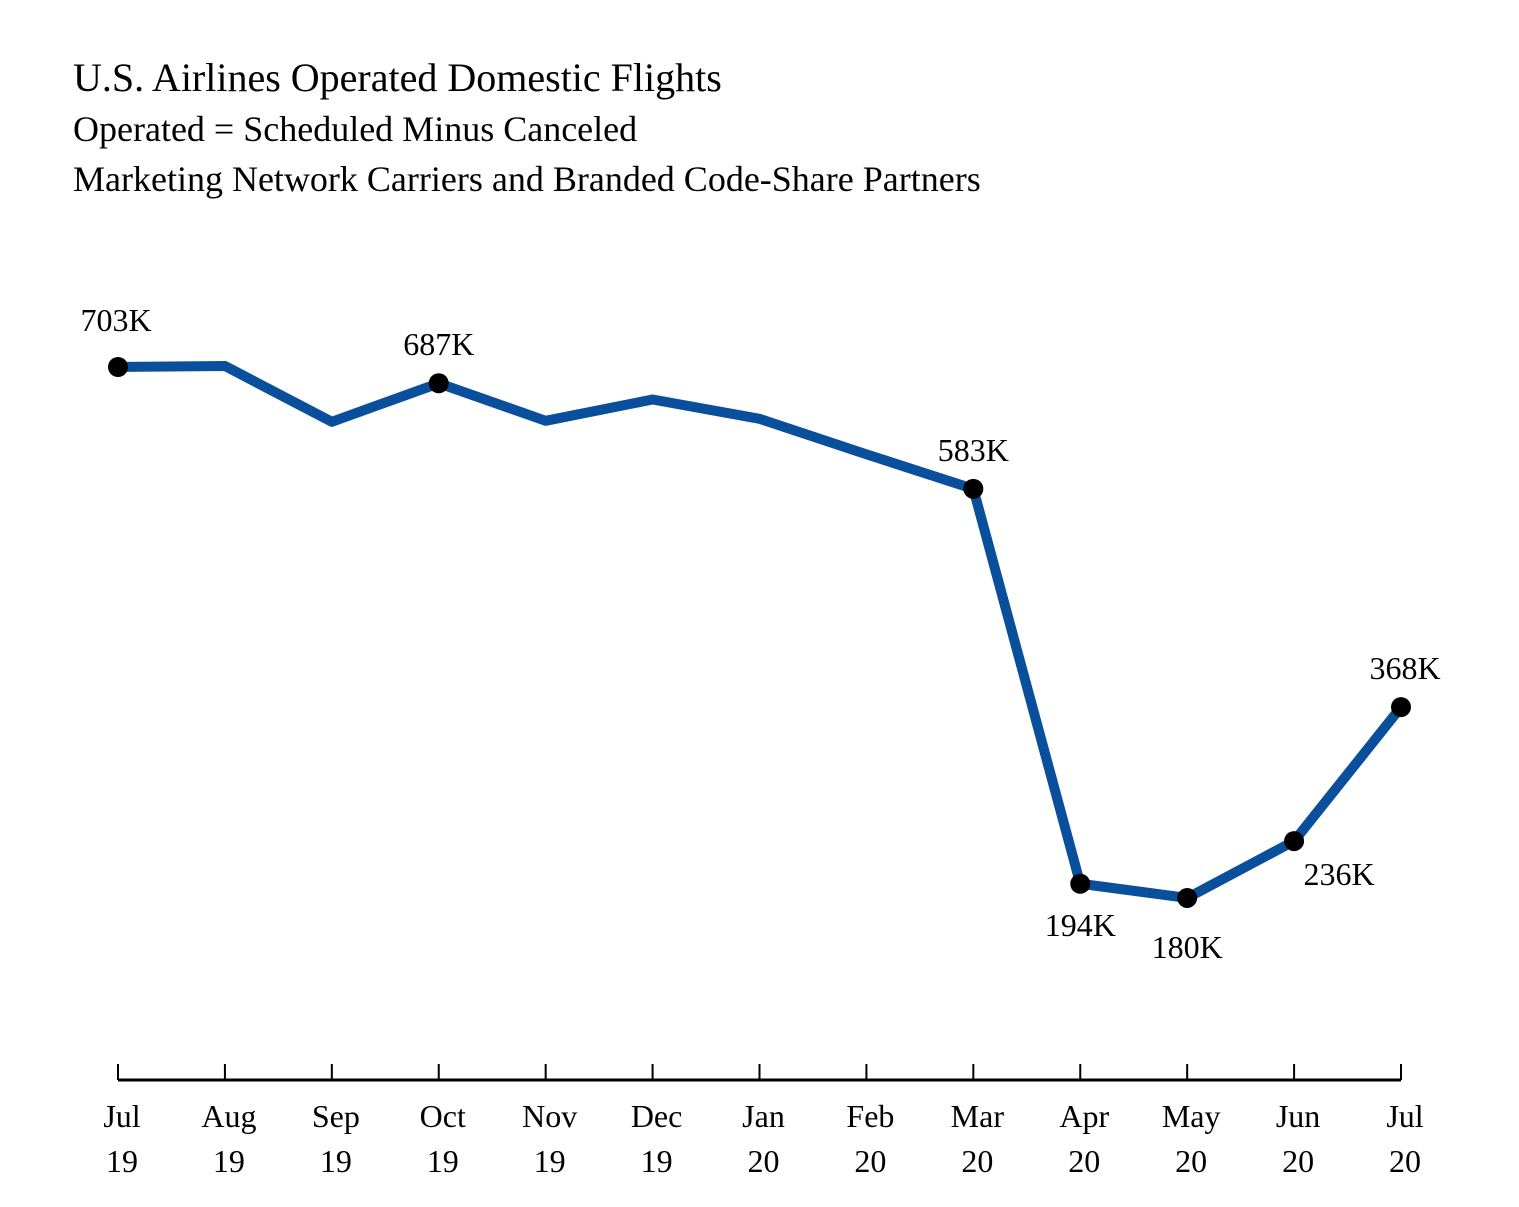  What do you see at coordinates (1084, 1116) in the screenshot?
I see `x-tick-label-month: Apr` at bounding box center [1084, 1116].